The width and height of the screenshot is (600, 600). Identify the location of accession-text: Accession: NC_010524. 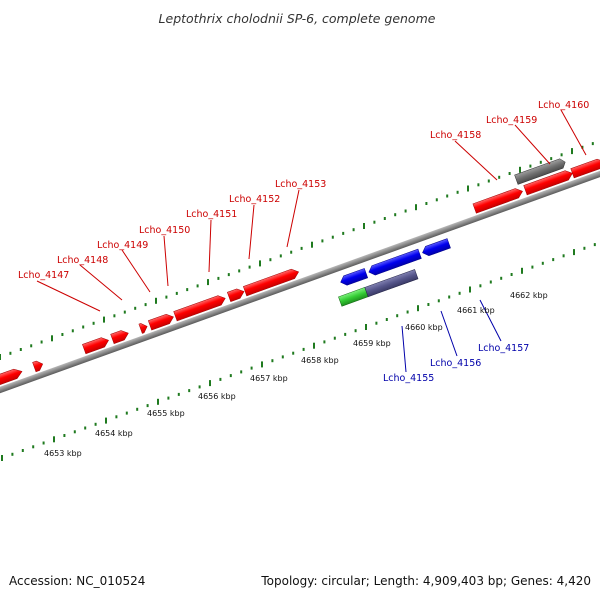
(77, 581).